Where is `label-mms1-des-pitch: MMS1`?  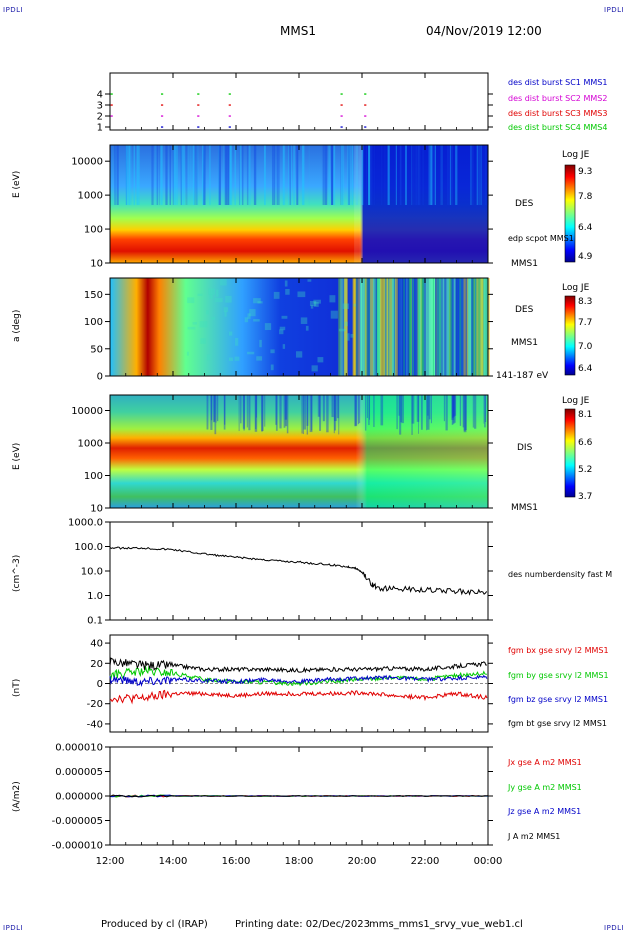
label-mms1-des-pitch: MMS1 is located at coordinates (524, 343).